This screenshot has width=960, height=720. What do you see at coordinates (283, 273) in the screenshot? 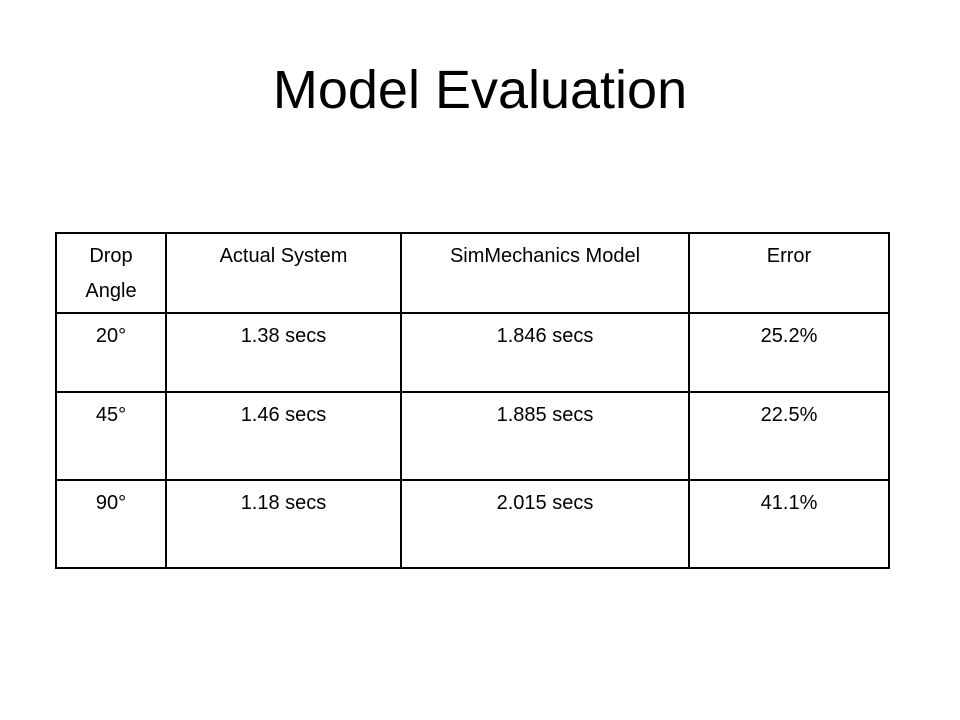
I see `column-header: Actual System` at bounding box center [283, 273].